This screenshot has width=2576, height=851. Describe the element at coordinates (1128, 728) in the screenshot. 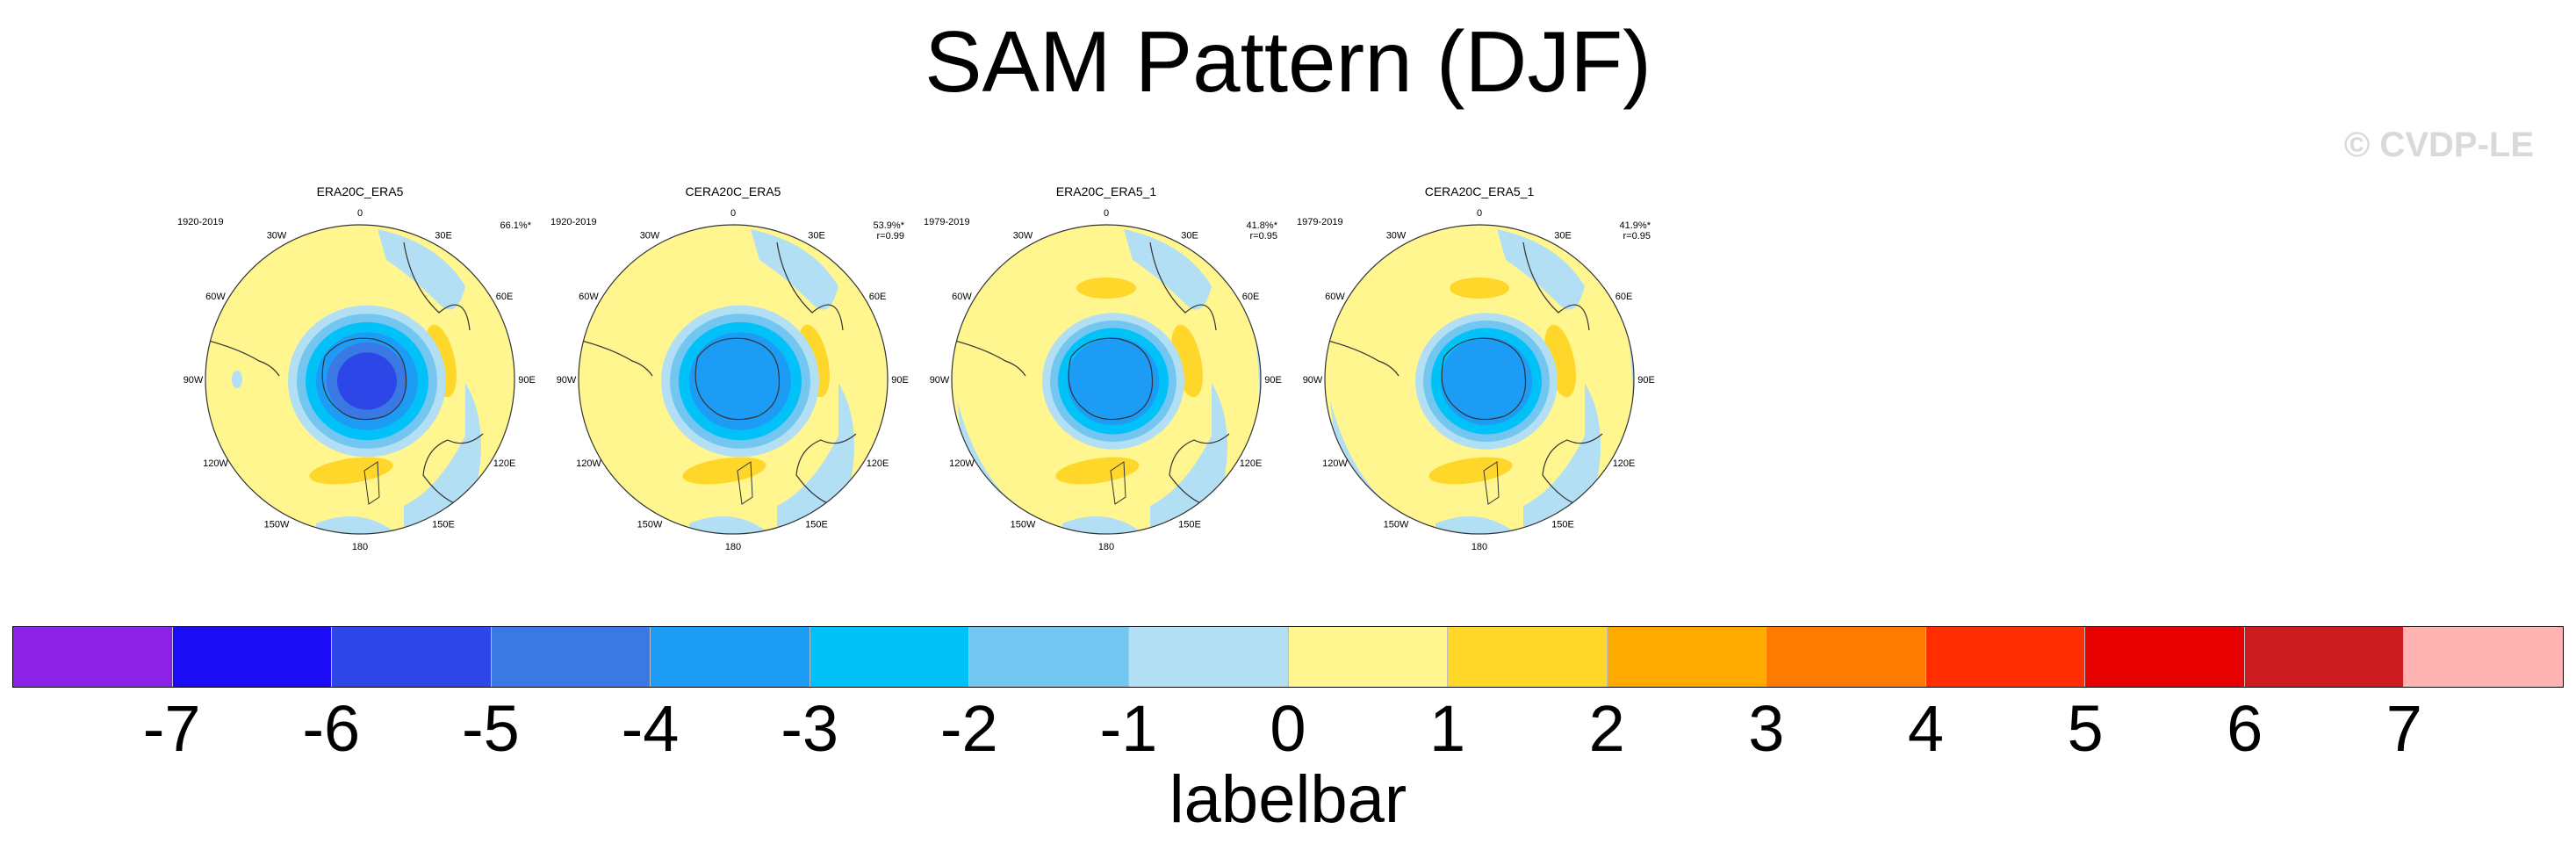

I see `labelbar-tick: -1` at that location.